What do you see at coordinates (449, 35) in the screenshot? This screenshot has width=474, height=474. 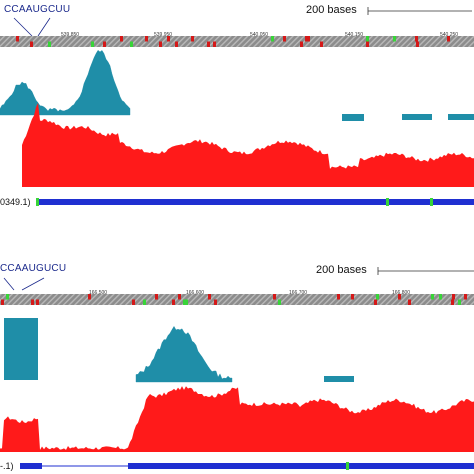 I see `ruler-tick-label: 540,250` at bounding box center [449, 35].